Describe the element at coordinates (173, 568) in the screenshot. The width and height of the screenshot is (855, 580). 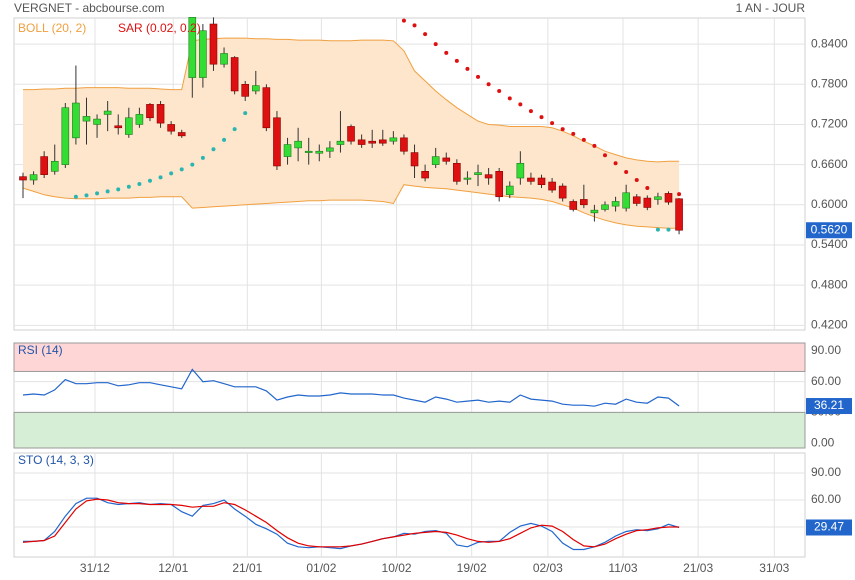
I see `x-tick-label: 12/01` at that location.